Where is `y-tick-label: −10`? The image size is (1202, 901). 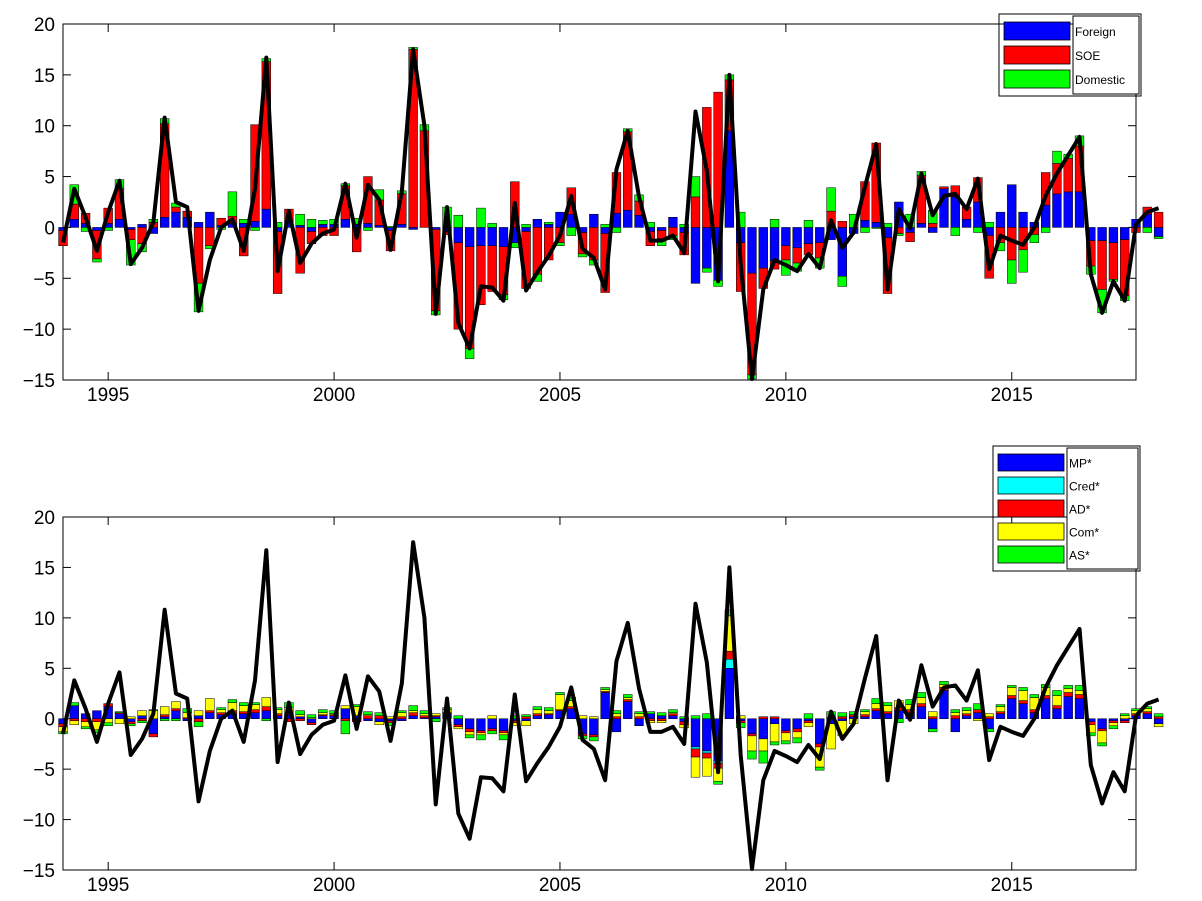
y-tick-label: −10 is located at coordinates (39, 821).